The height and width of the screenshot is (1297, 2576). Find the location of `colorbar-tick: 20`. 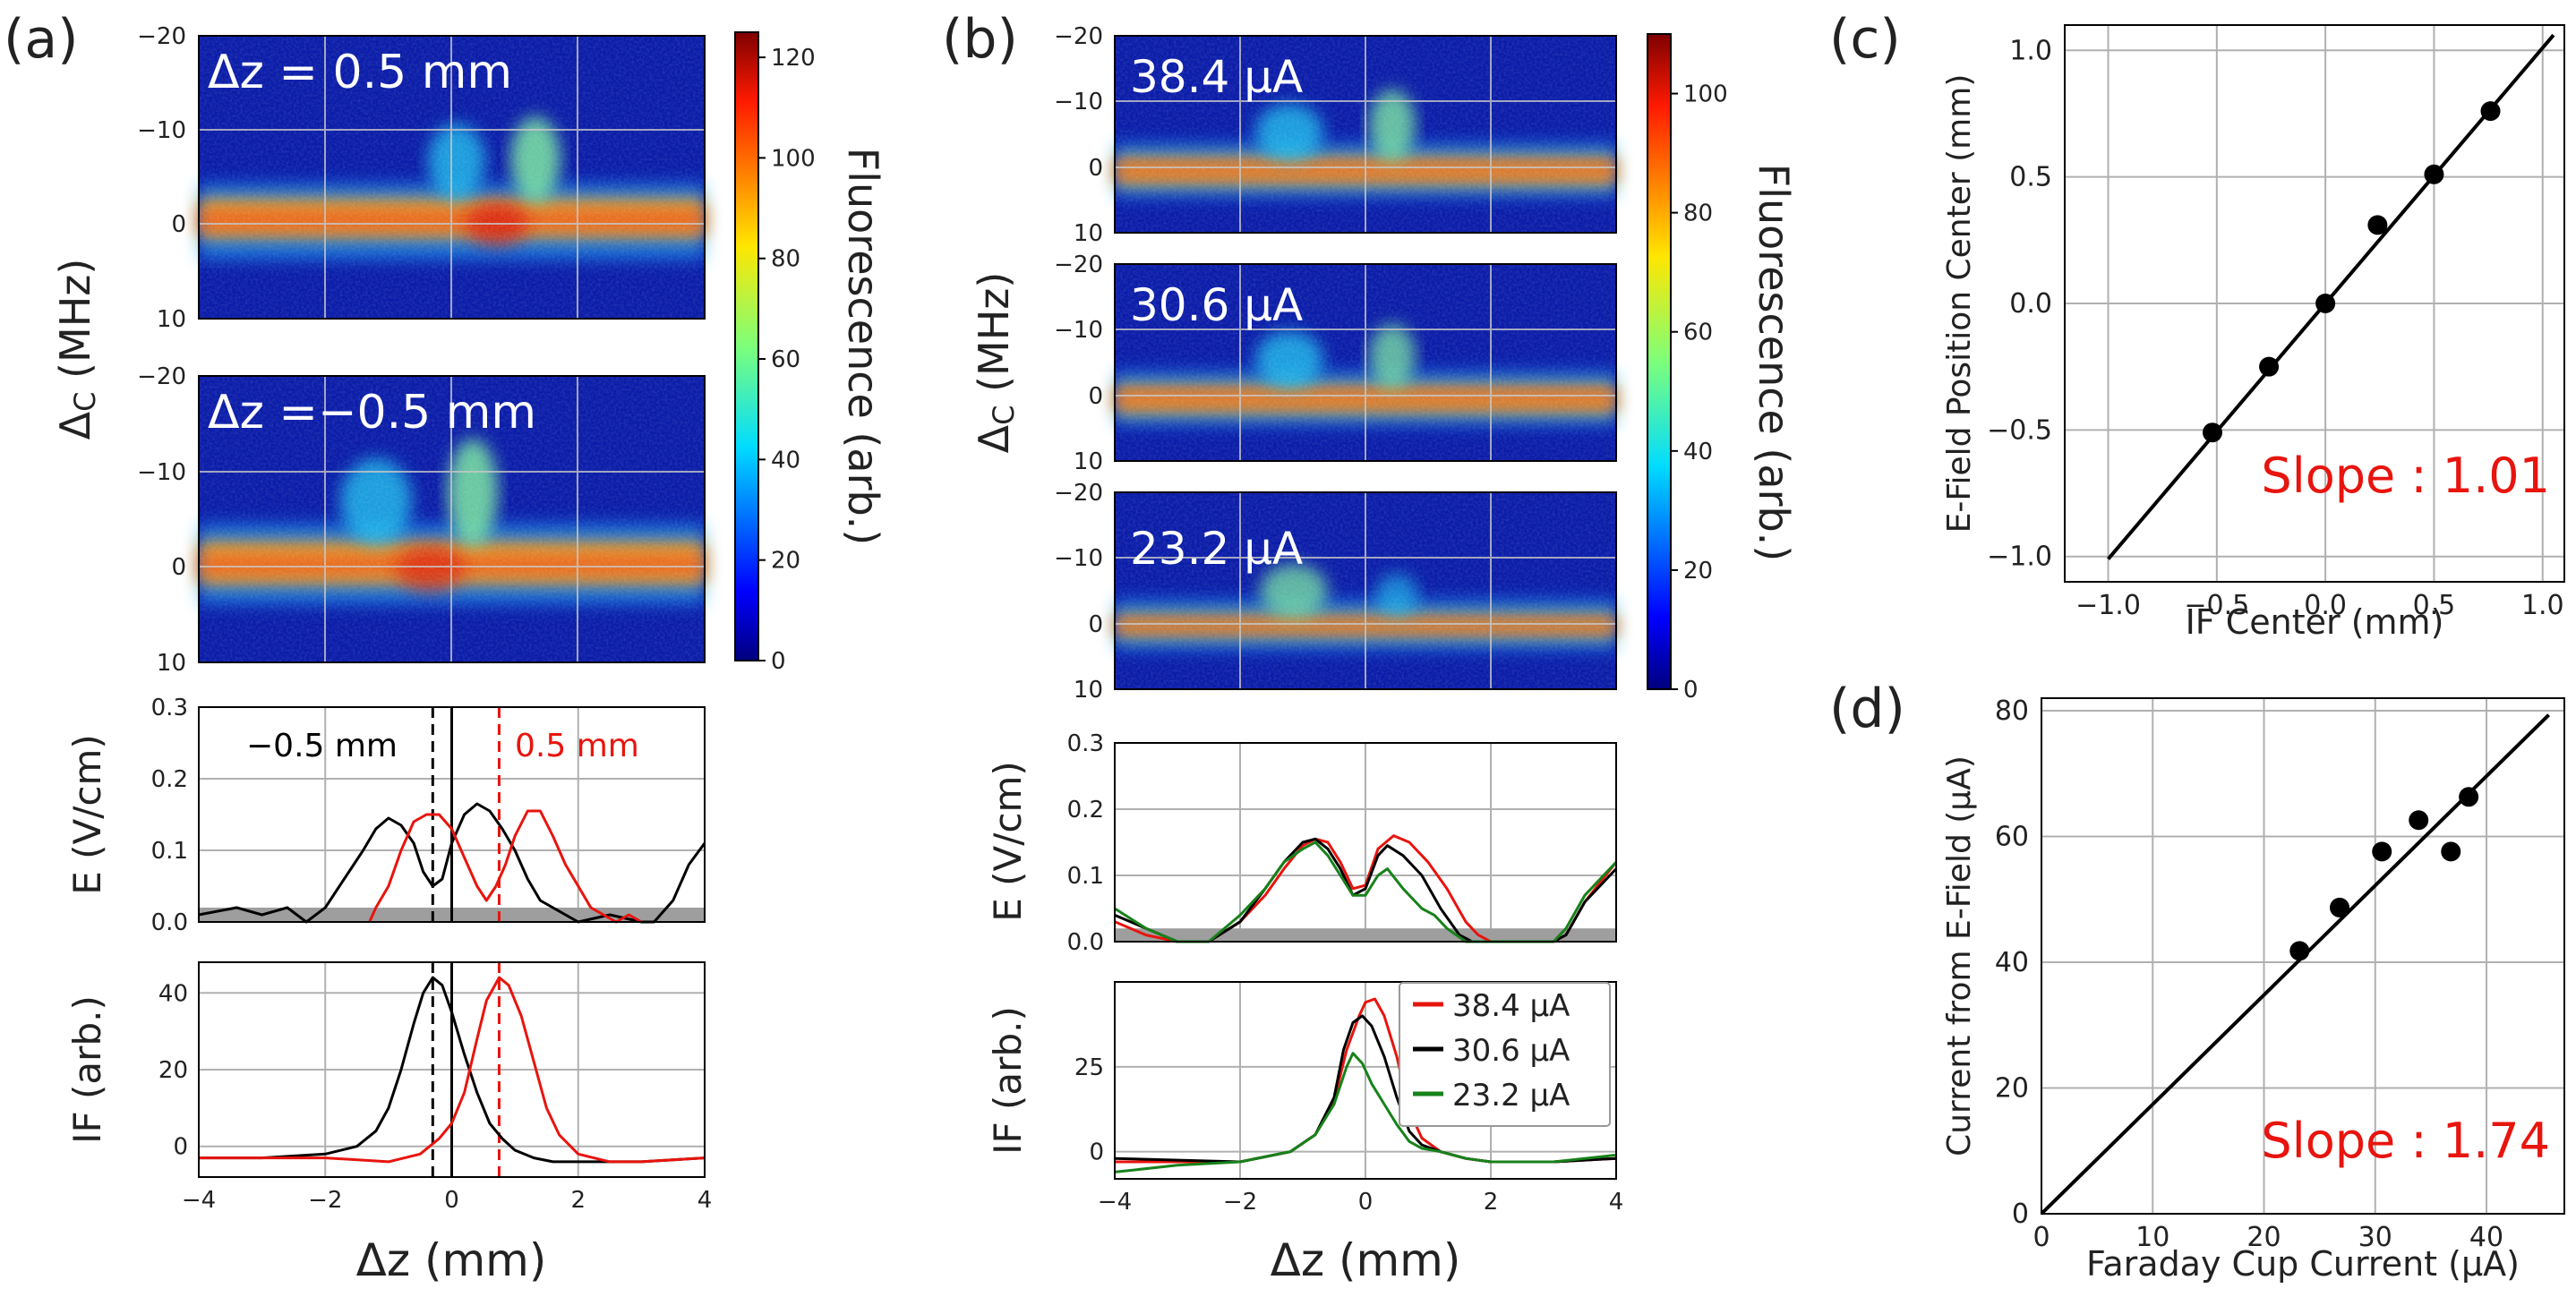

colorbar-tick: 20 is located at coordinates (785, 561).